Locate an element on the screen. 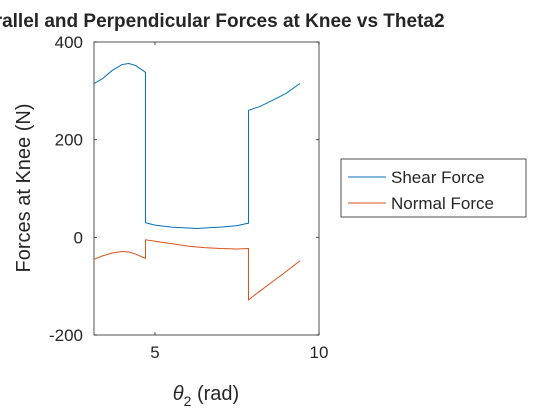 The image size is (560, 420). legend-box is located at coordinates (433, 188).